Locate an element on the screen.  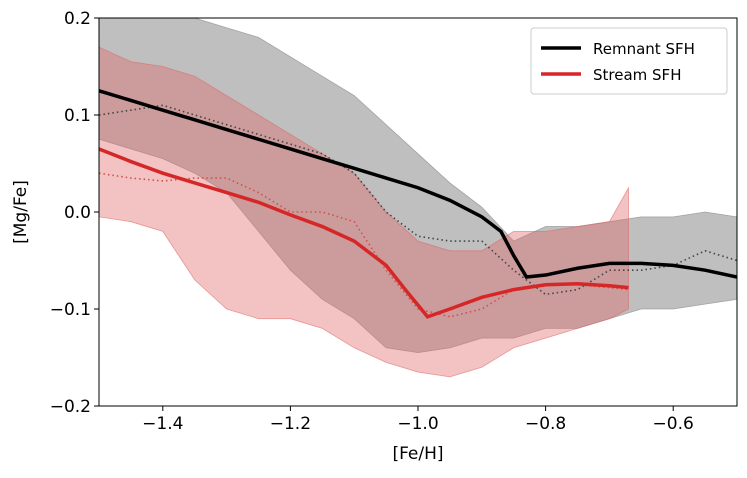
y-tick-label: 0.0 is located at coordinates (77, 213).